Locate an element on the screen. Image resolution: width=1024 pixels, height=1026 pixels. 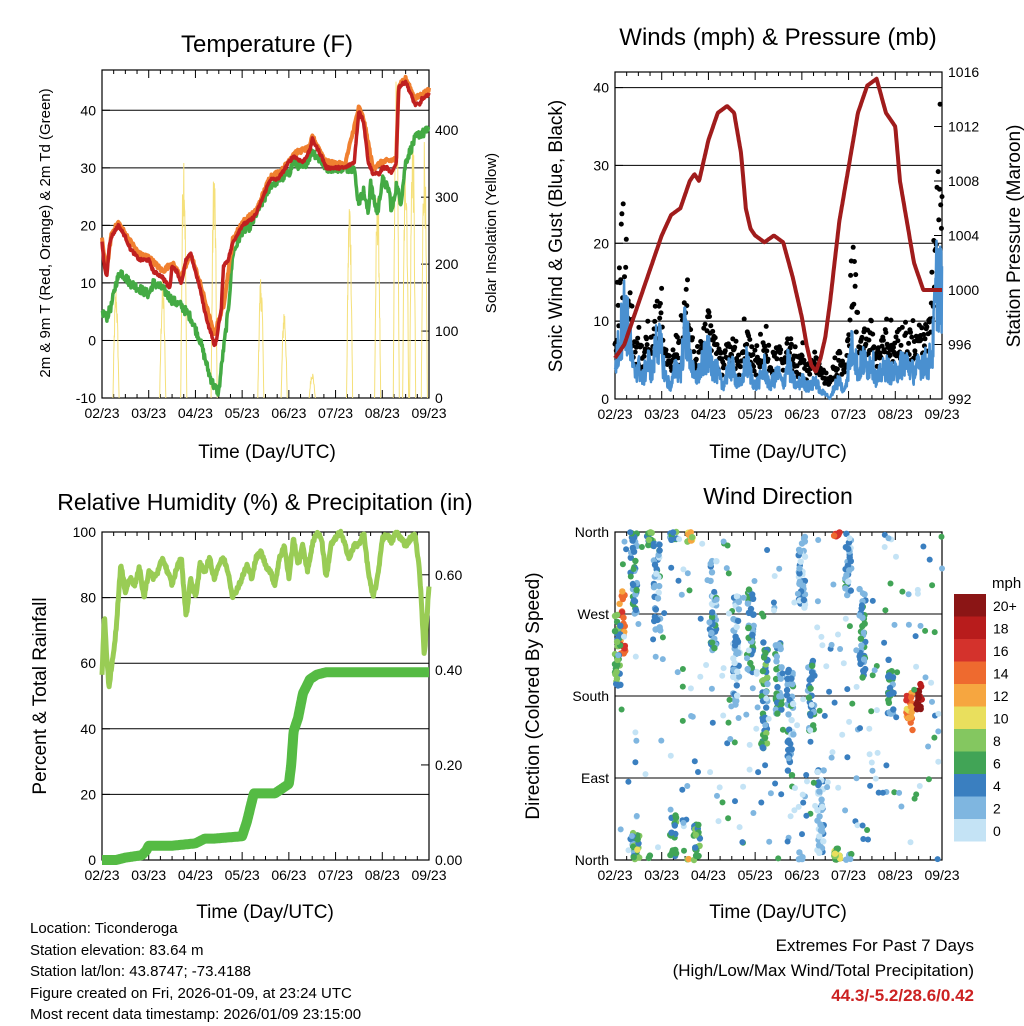
temp-2m-line is located at coordinates (265, 213).